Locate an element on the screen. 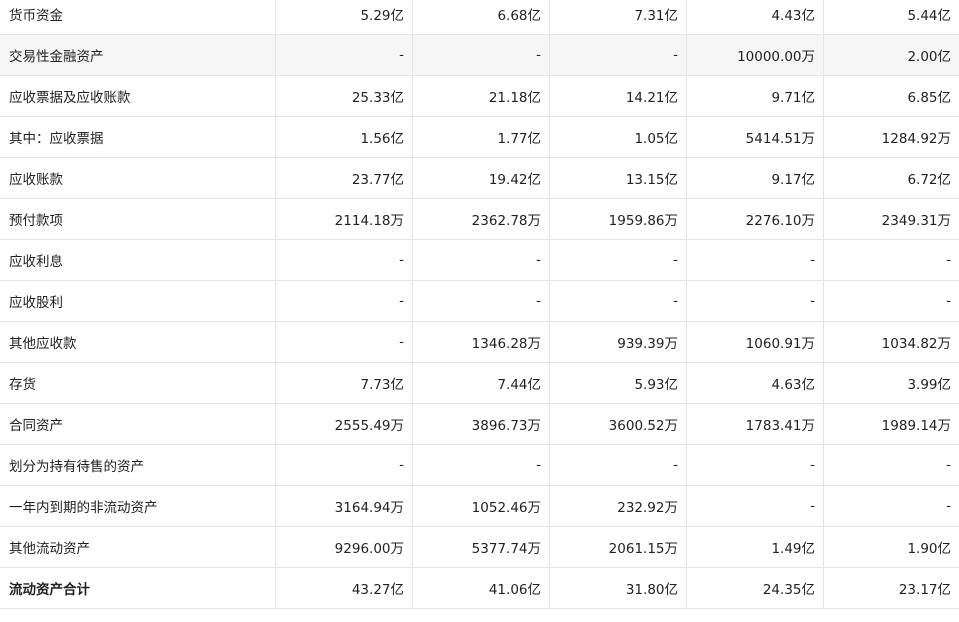 The width and height of the screenshot is (959, 622). row-label: 预付款项 is located at coordinates (138, 219).